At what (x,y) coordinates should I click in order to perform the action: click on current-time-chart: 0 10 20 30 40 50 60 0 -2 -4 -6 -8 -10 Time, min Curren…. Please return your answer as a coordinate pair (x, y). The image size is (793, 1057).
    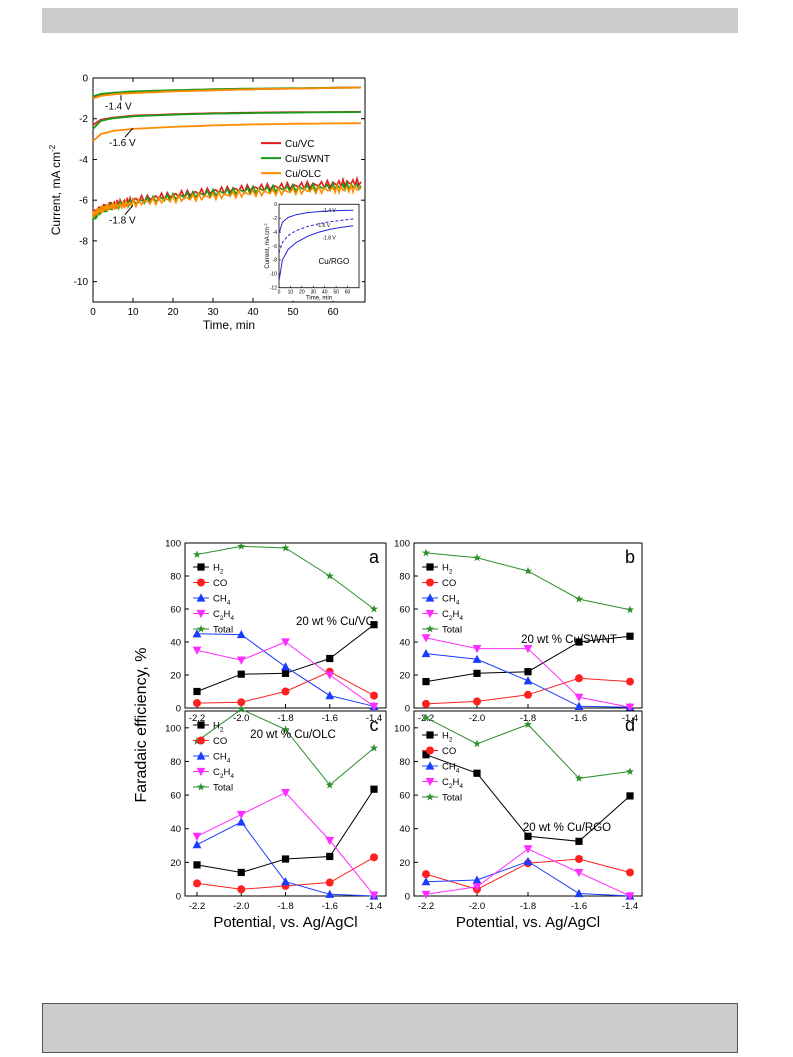
    Looking at the image, I should click on (207, 203).